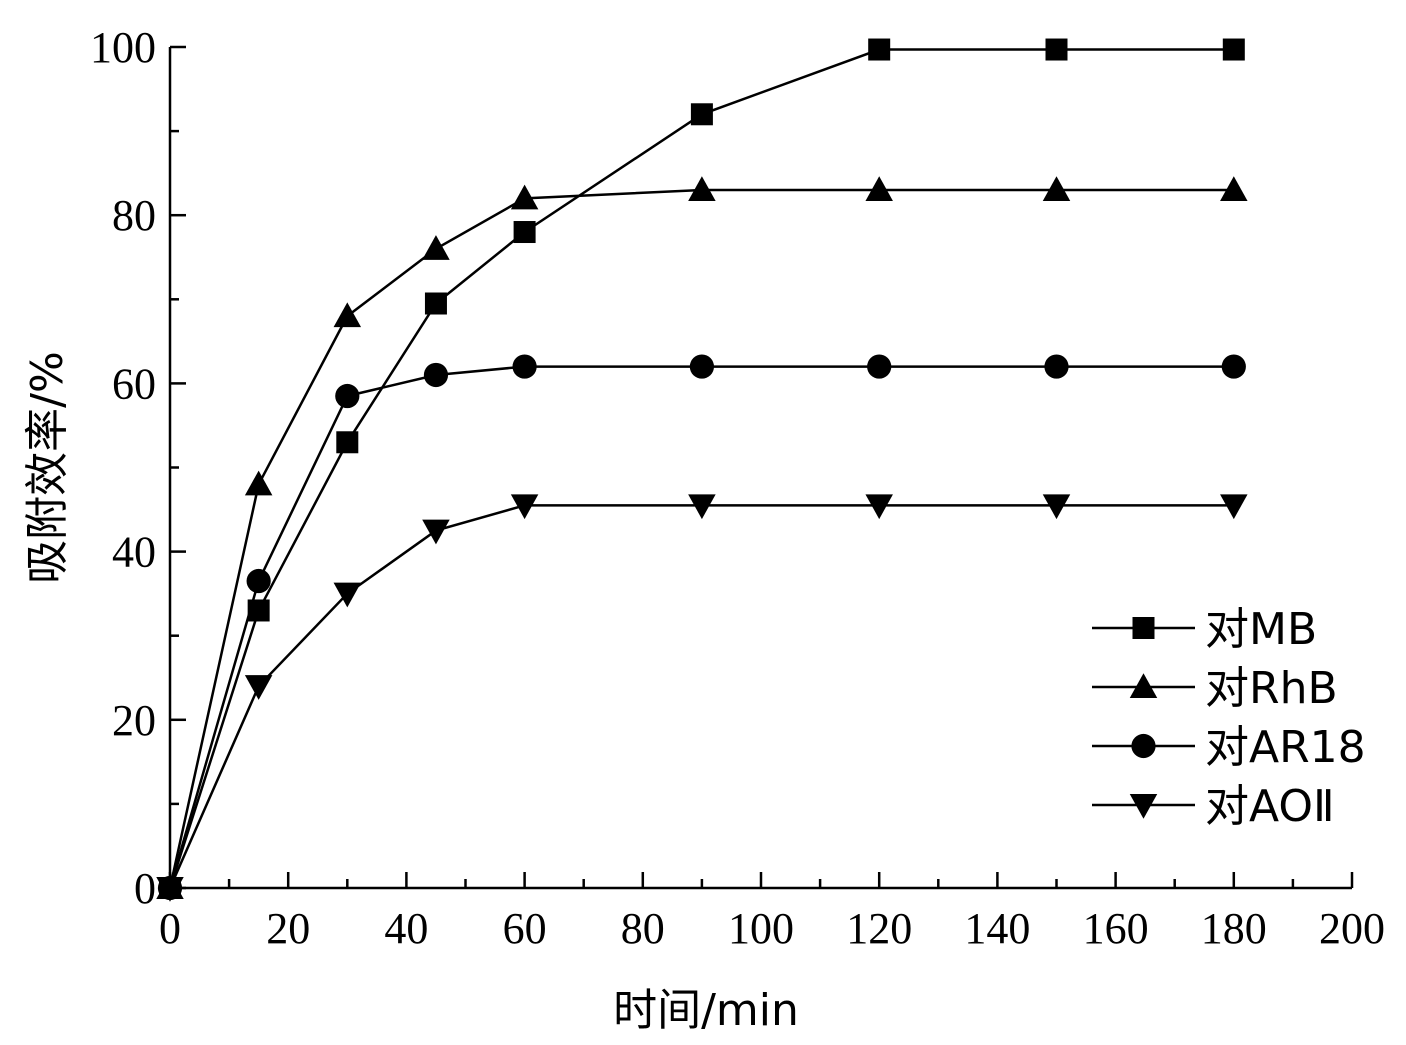 The height and width of the screenshot is (1045, 1406). Describe the element at coordinates (134, 215) in the screenshot. I see `y-tick-label: 80` at that location.